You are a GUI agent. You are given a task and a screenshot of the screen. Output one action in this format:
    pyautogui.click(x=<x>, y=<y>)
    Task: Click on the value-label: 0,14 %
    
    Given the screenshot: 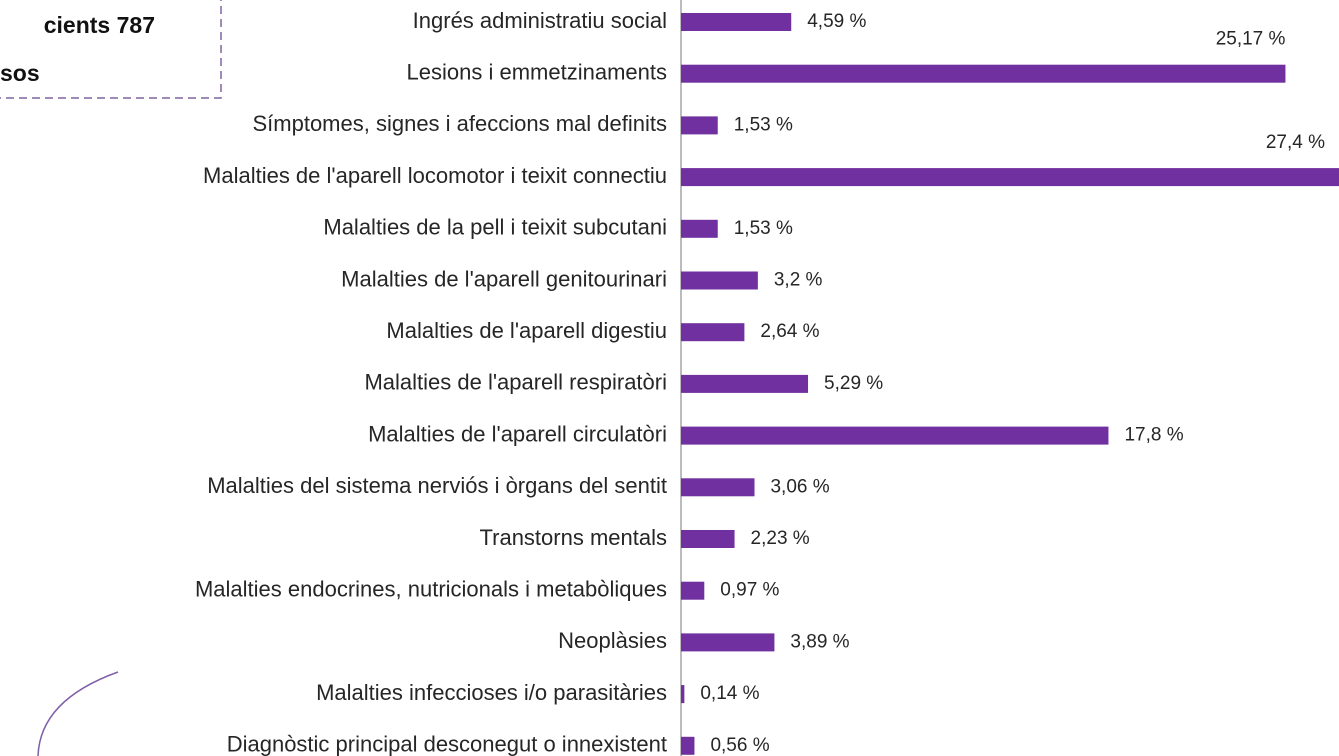 What is the action you would take?
    pyautogui.click(x=729, y=693)
    